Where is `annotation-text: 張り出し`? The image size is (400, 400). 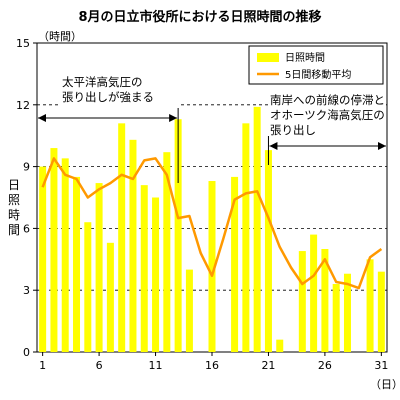 annotation-text: 張り出し is located at coordinates (293, 130).